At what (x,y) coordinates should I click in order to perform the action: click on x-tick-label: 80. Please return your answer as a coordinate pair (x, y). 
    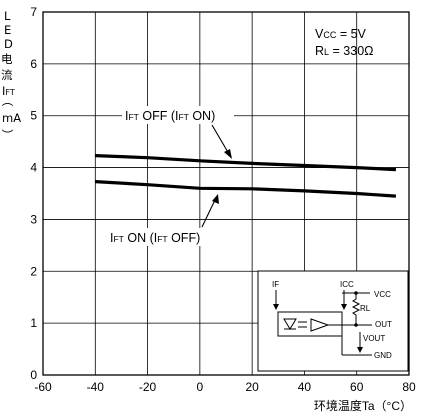
    Looking at the image, I should click on (409, 387).